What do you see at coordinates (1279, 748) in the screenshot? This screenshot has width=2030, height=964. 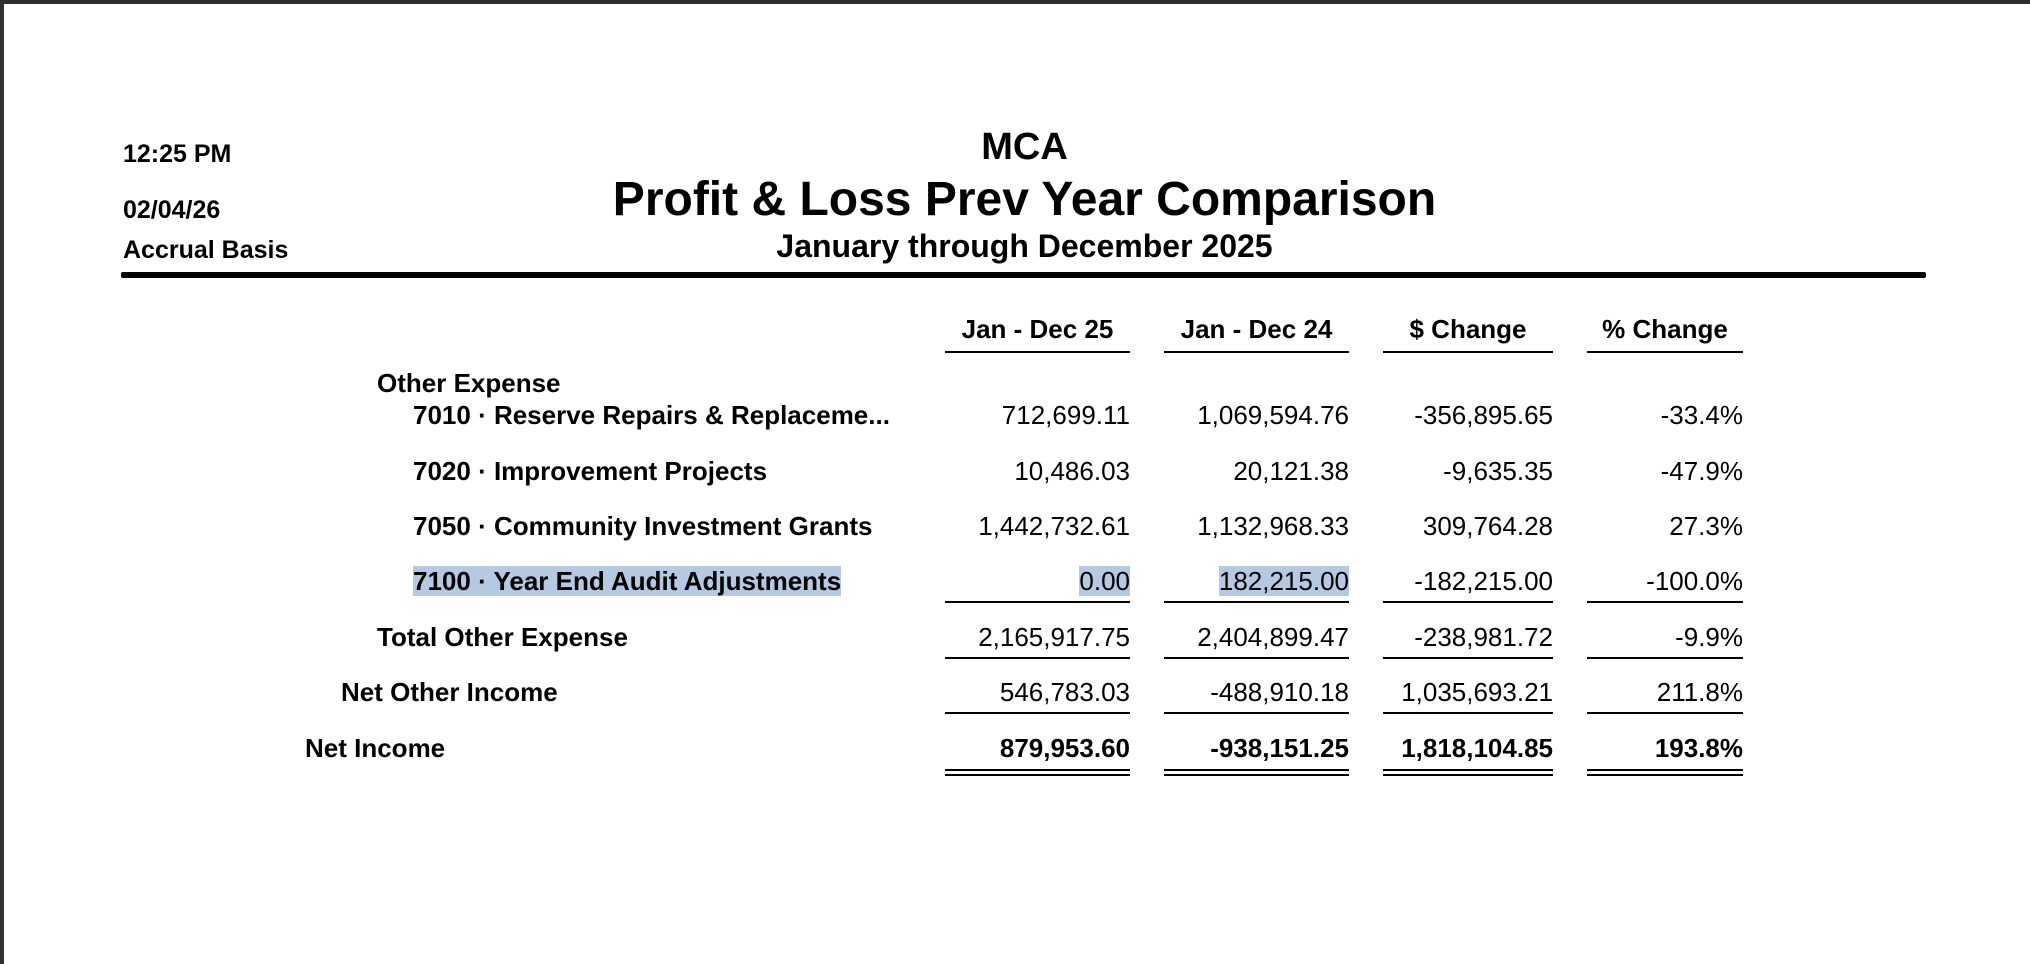 I see `cell-jan-dec-24: -938,151.25` at bounding box center [1279, 748].